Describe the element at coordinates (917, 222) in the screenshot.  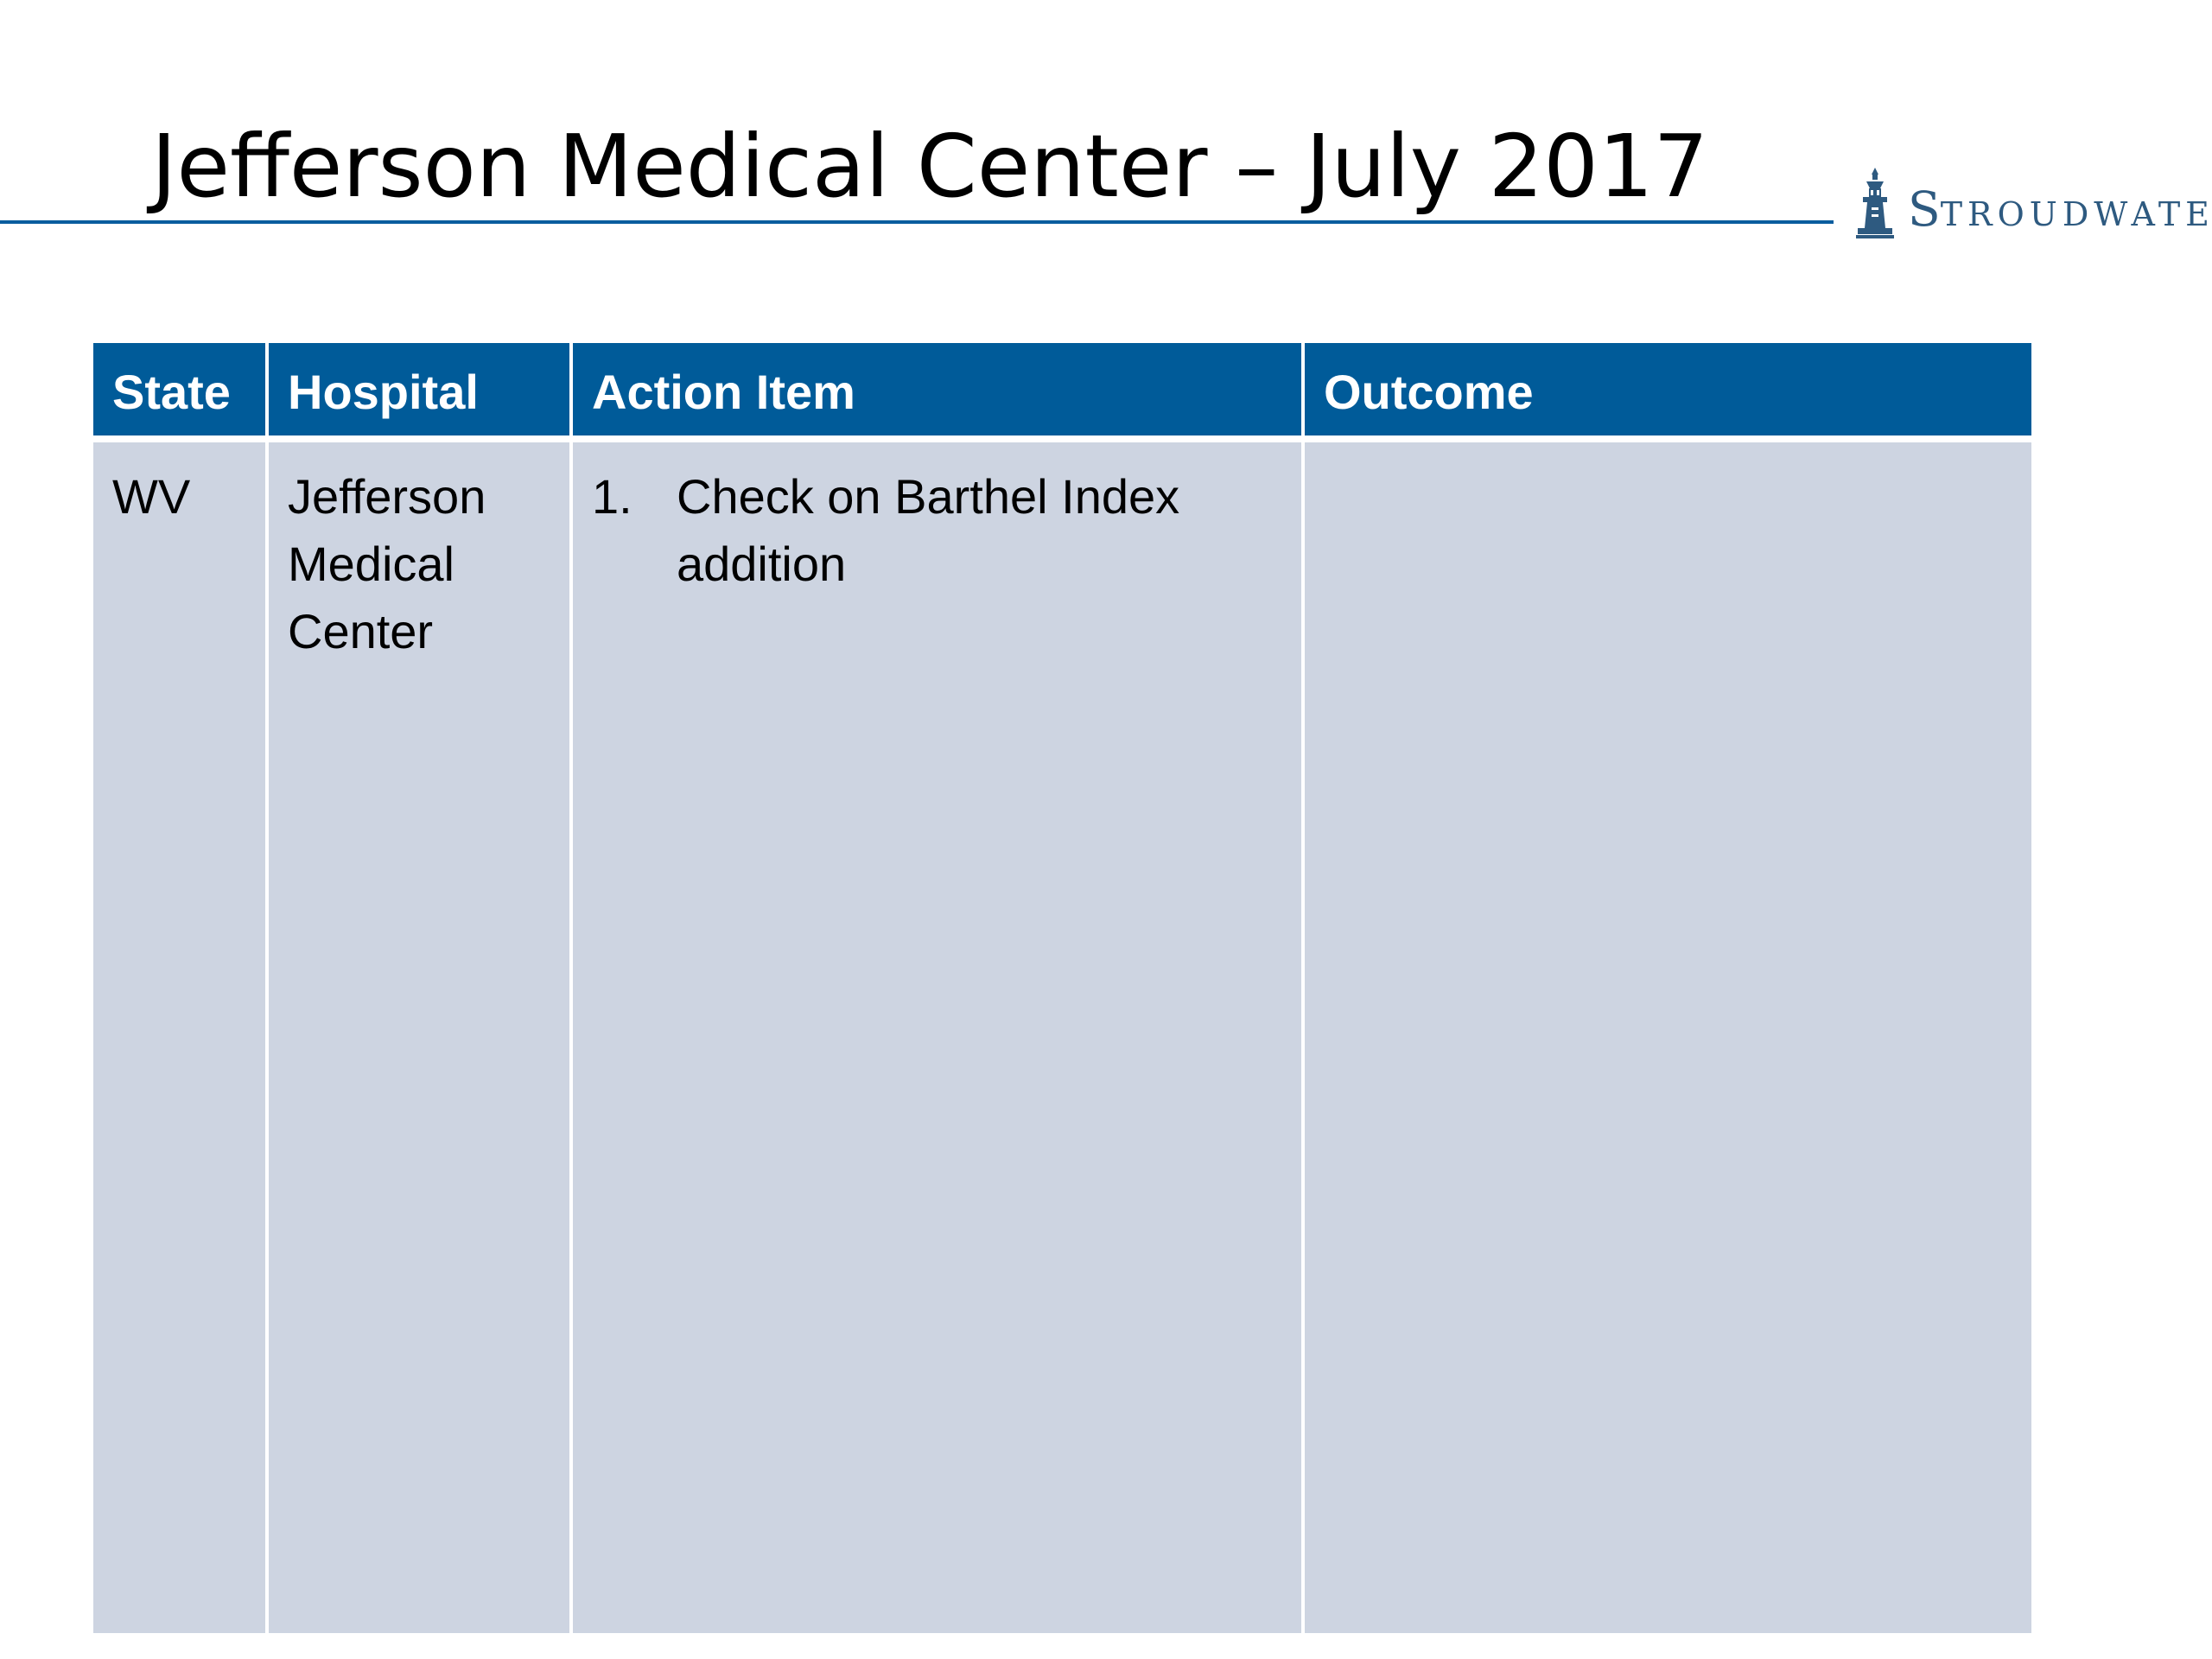
I see `title-divider` at that location.